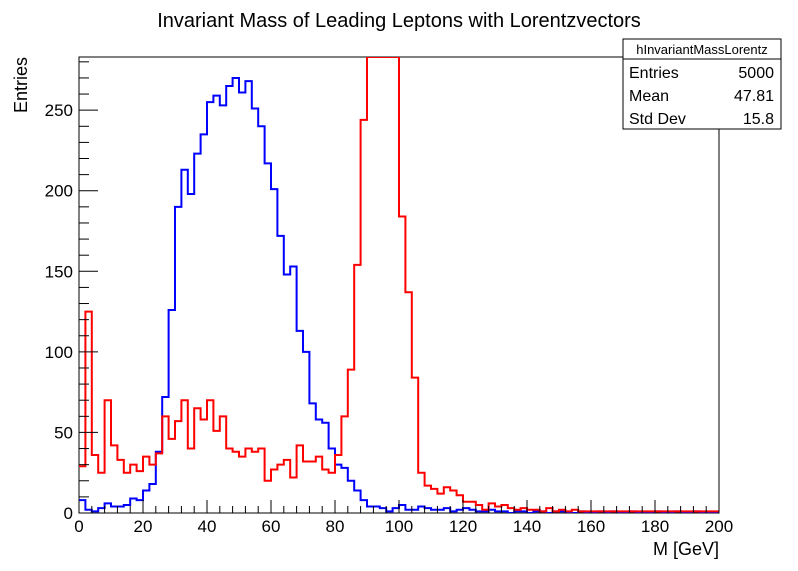 This screenshot has width=798, height=571. I want to click on stats-mean-label: Mean, so click(649, 96).